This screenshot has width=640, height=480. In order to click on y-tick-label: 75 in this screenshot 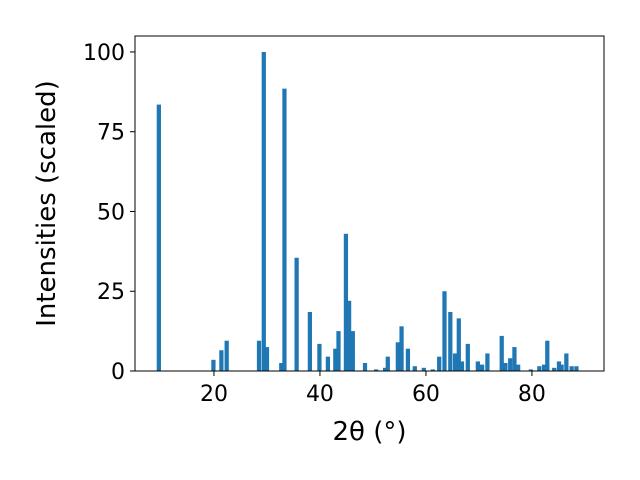, I will do `click(111, 133)`.